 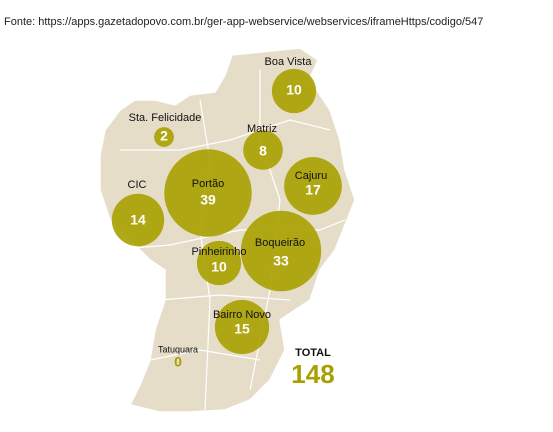 I want to click on region-name: Tatuquara, so click(x=178, y=349).